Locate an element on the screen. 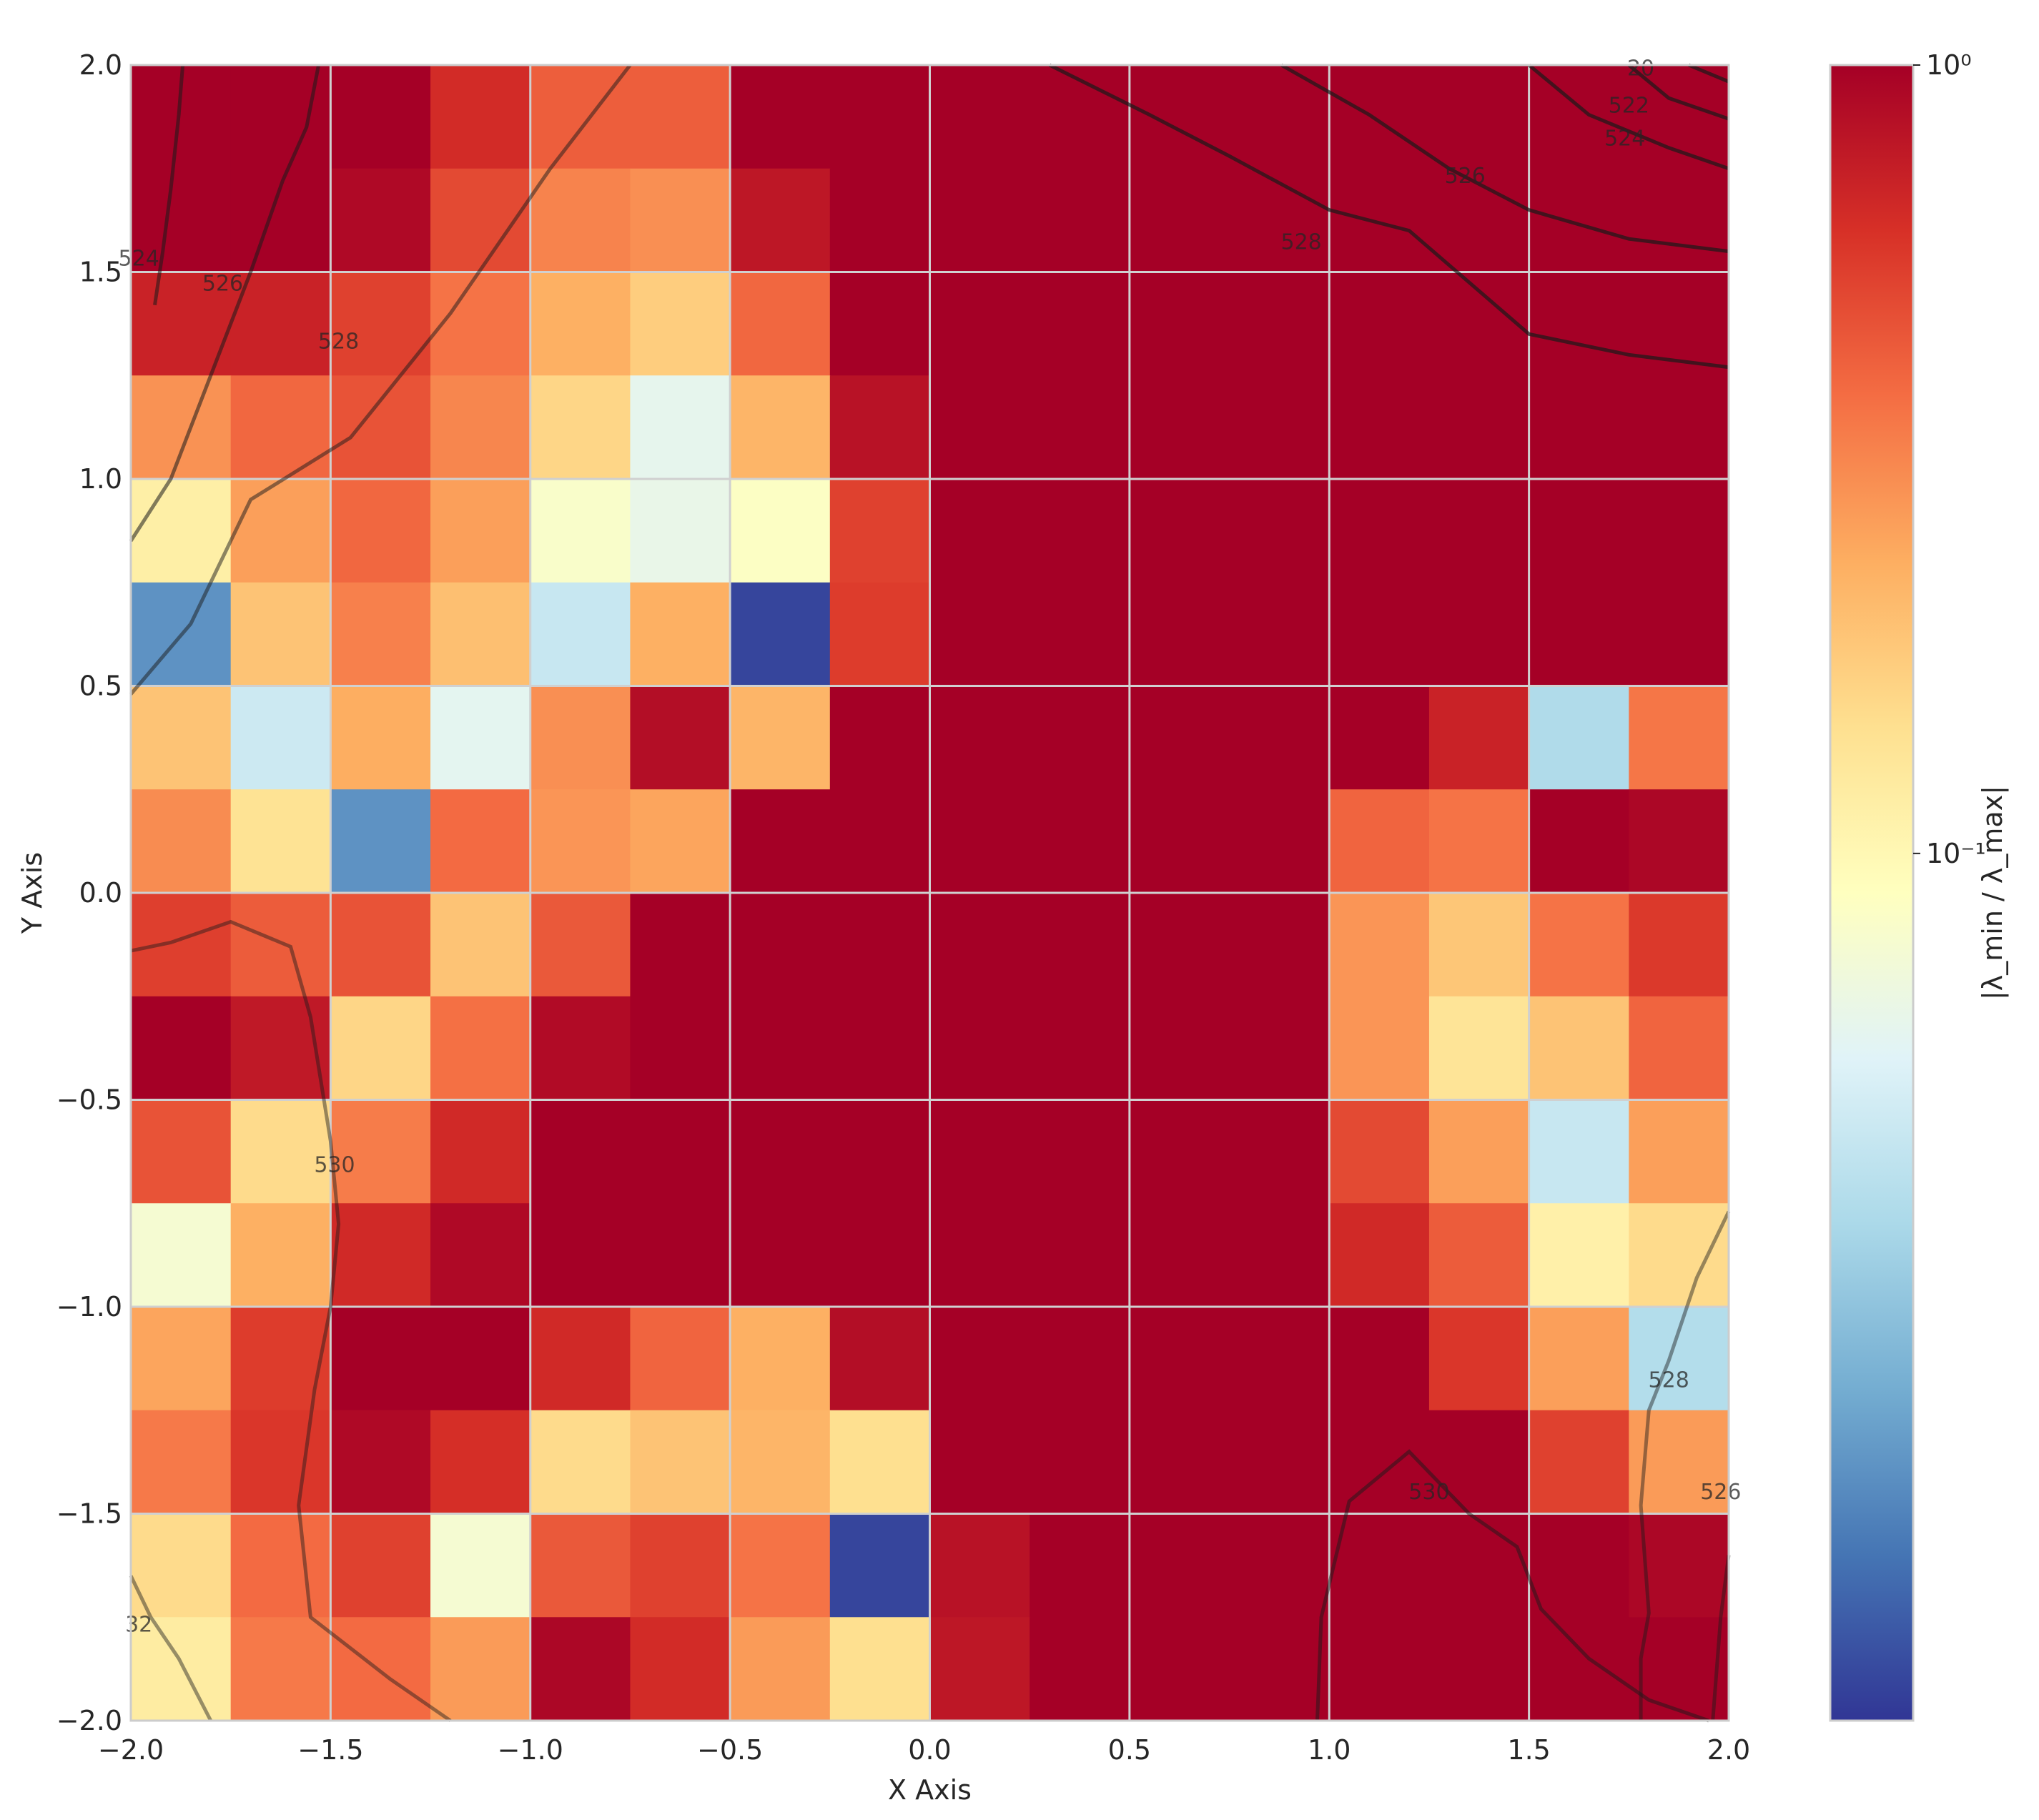 The height and width of the screenshot is (1820, 2039). y-tick-label: −1.0 is located at coordinates (89, 1306).